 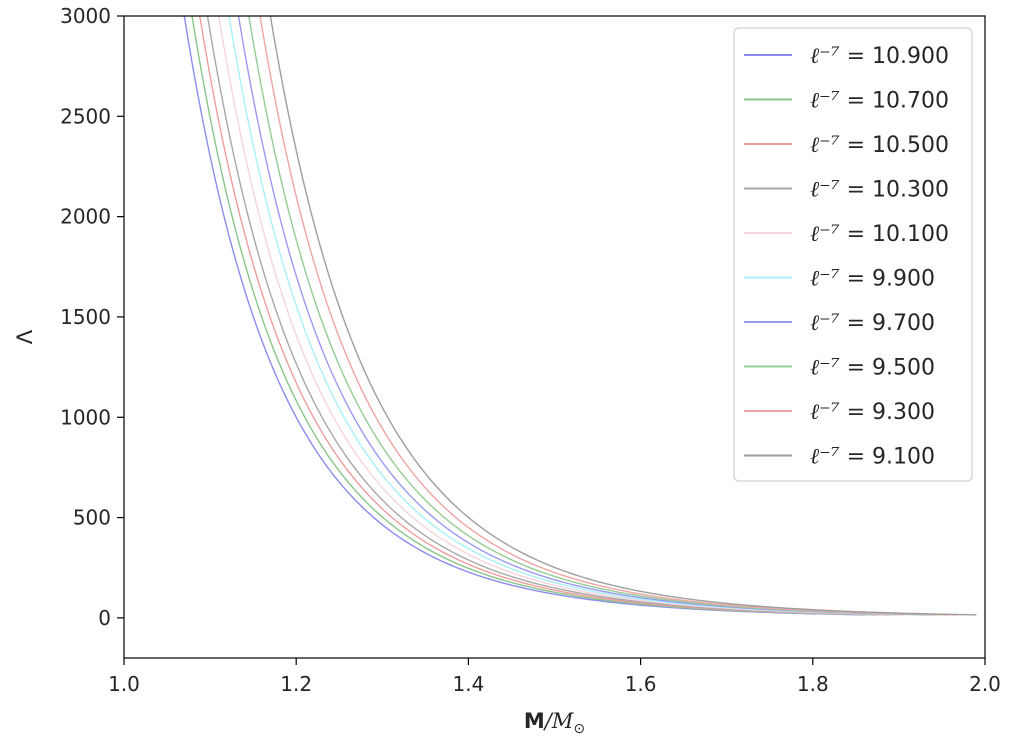 What do you see at coordinates (124, 684) in the screenshot?
I see `x-tick-label: 1.0` at bounding box center [124, 684].